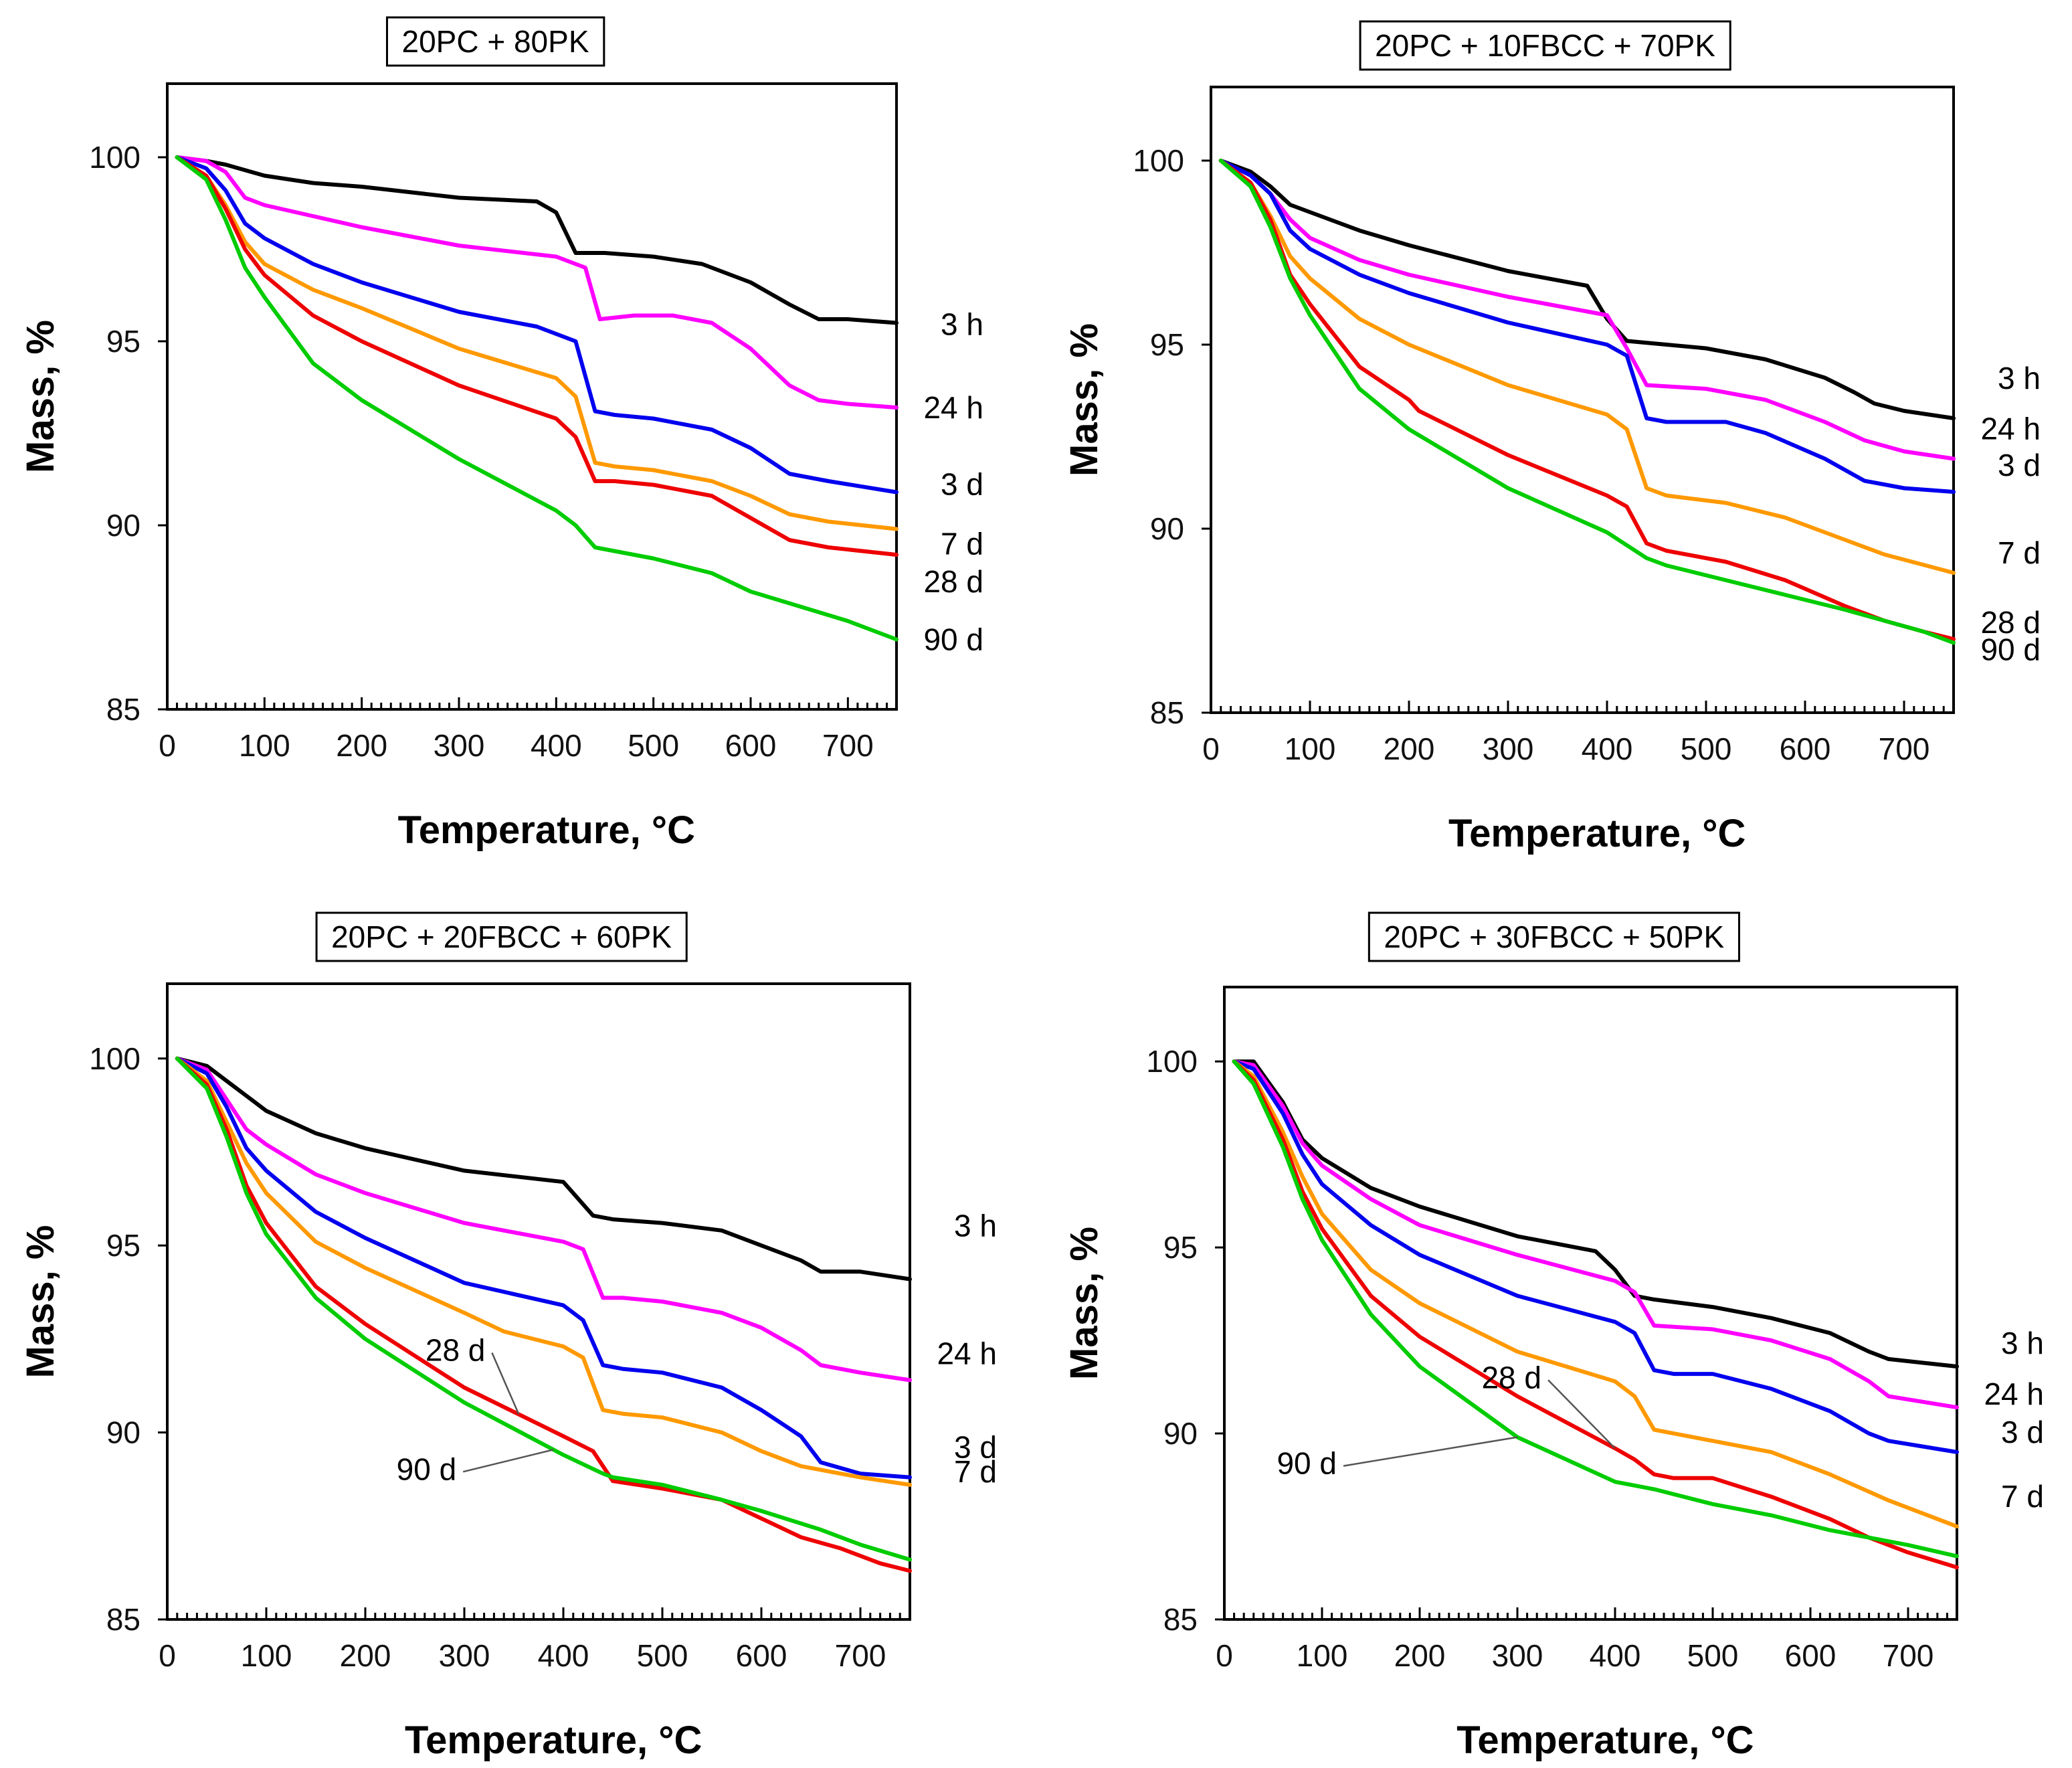  I want to click on chart-title: 20PC + 30FBCC + 50PK, so click(1554, 936).